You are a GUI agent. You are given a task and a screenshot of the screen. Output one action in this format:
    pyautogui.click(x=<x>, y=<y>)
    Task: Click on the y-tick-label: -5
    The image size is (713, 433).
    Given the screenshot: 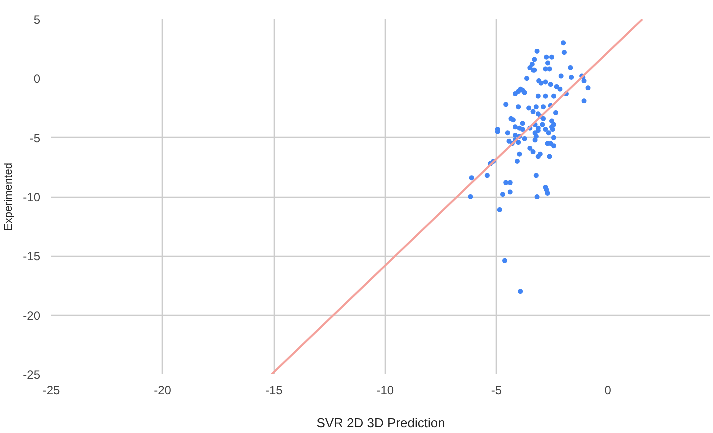 What is the action you would take?
    pyautogui.click(x=35, y=138)
    